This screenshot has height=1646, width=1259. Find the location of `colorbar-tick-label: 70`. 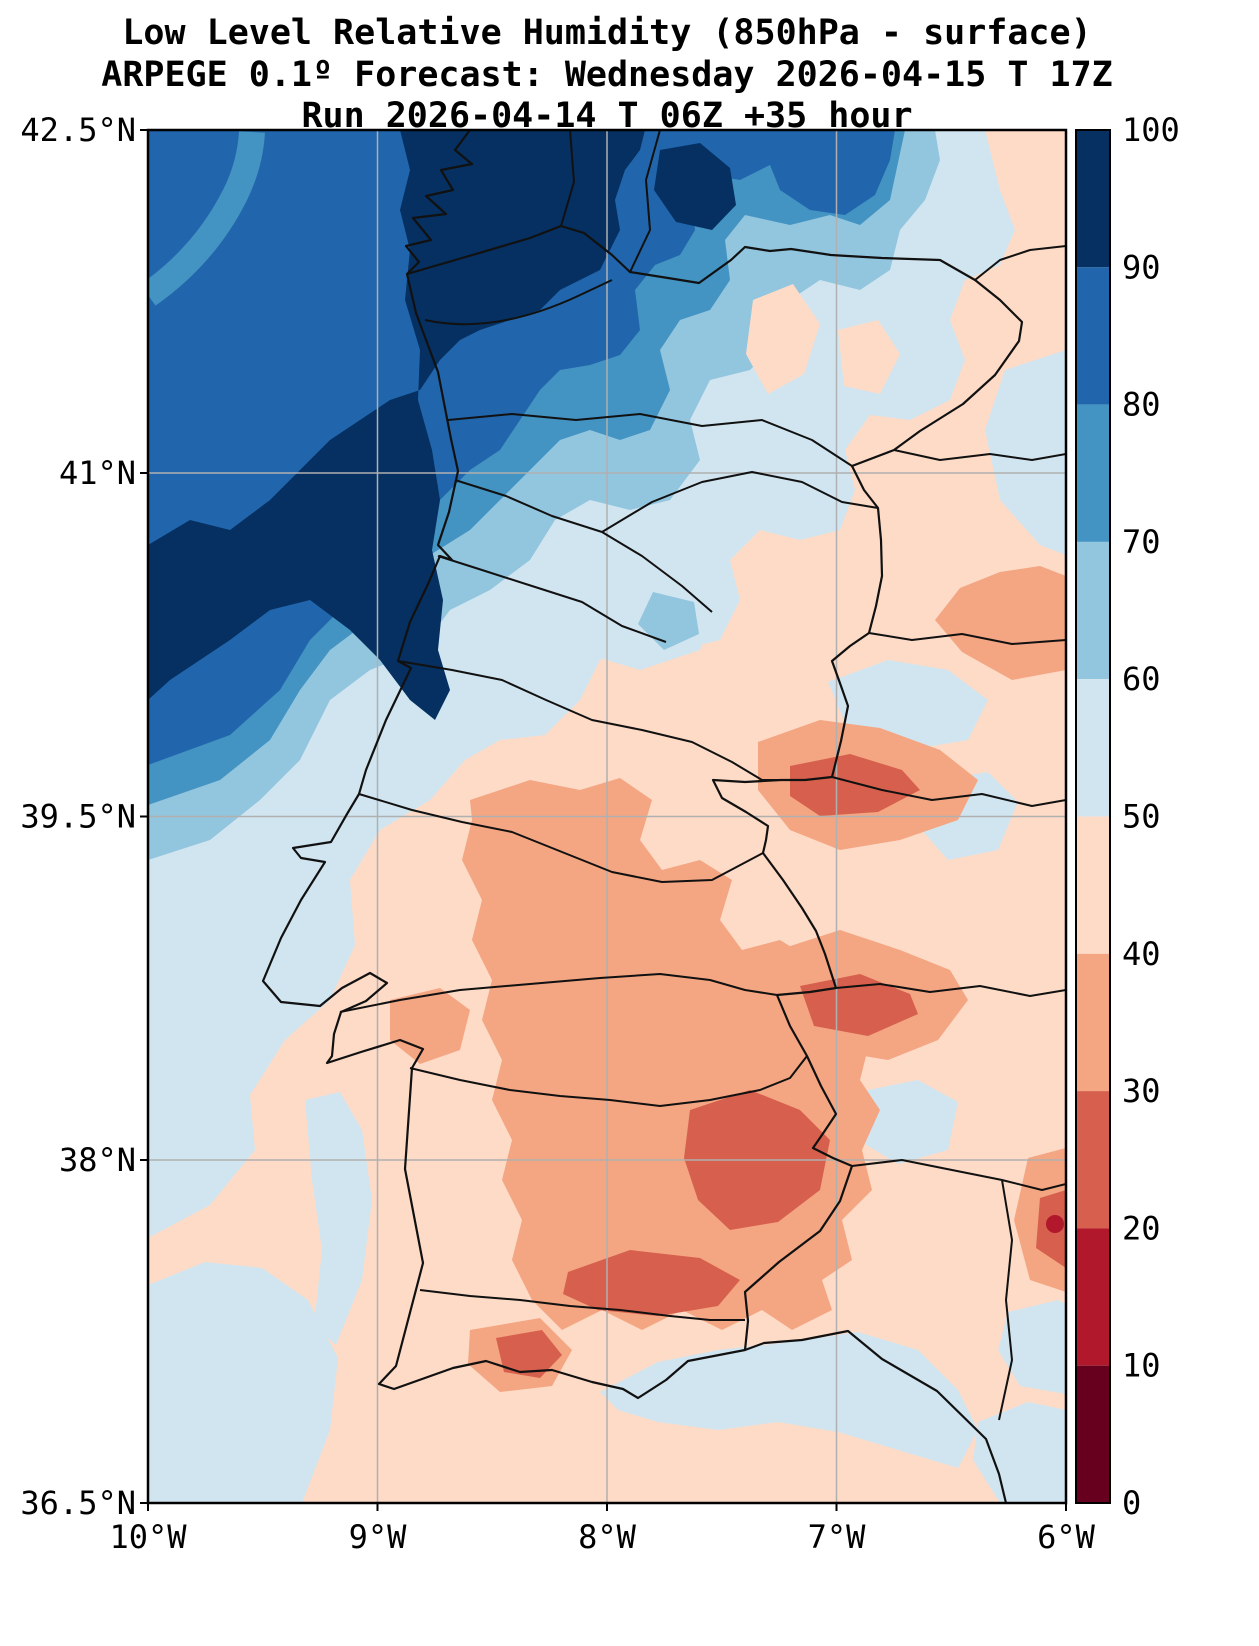

colorbar-tick-label: 70 is located at coordinates (1141, 542).